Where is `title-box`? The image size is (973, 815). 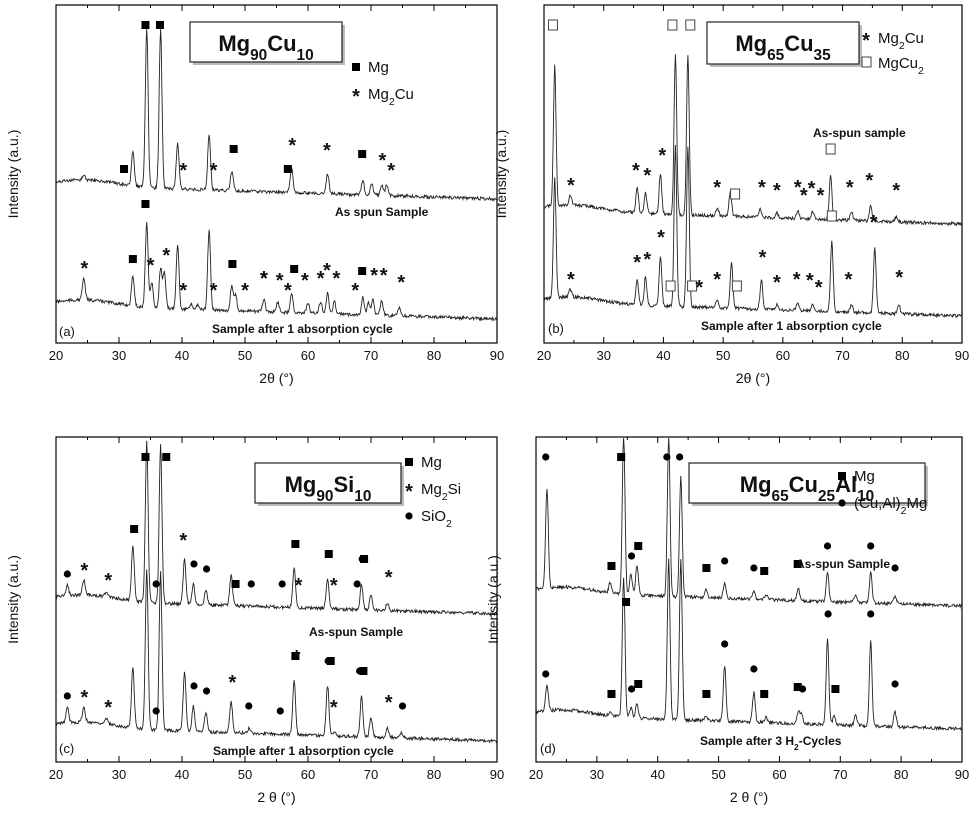
title-box is located at coordinates (783, 43).